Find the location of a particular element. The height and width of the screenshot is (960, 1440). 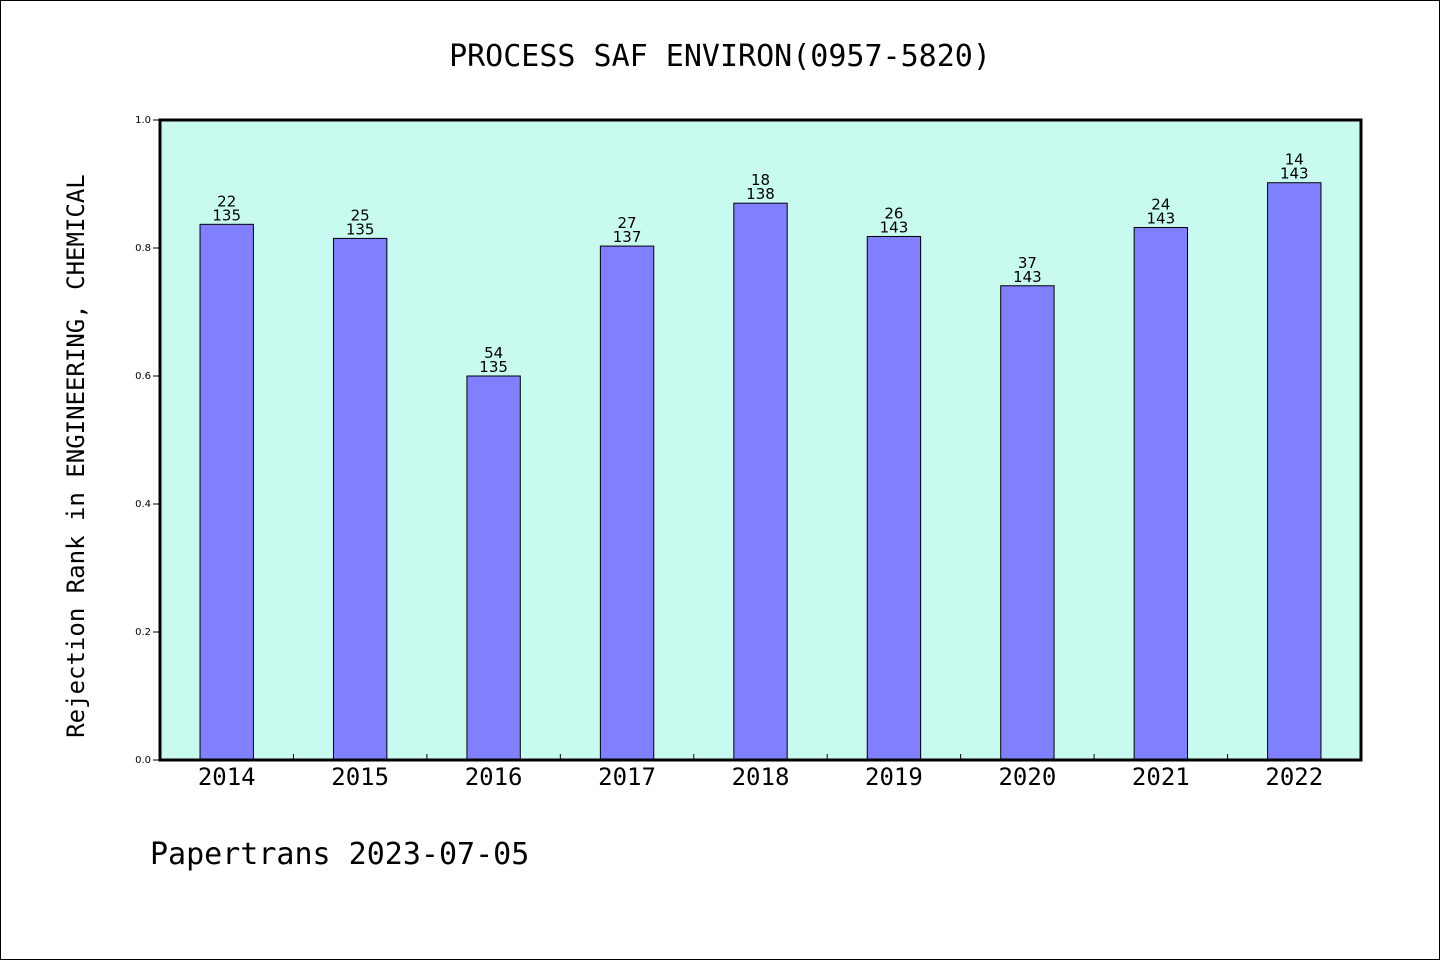

x-tick-label: 2018 is located at coordinates (761, 777).